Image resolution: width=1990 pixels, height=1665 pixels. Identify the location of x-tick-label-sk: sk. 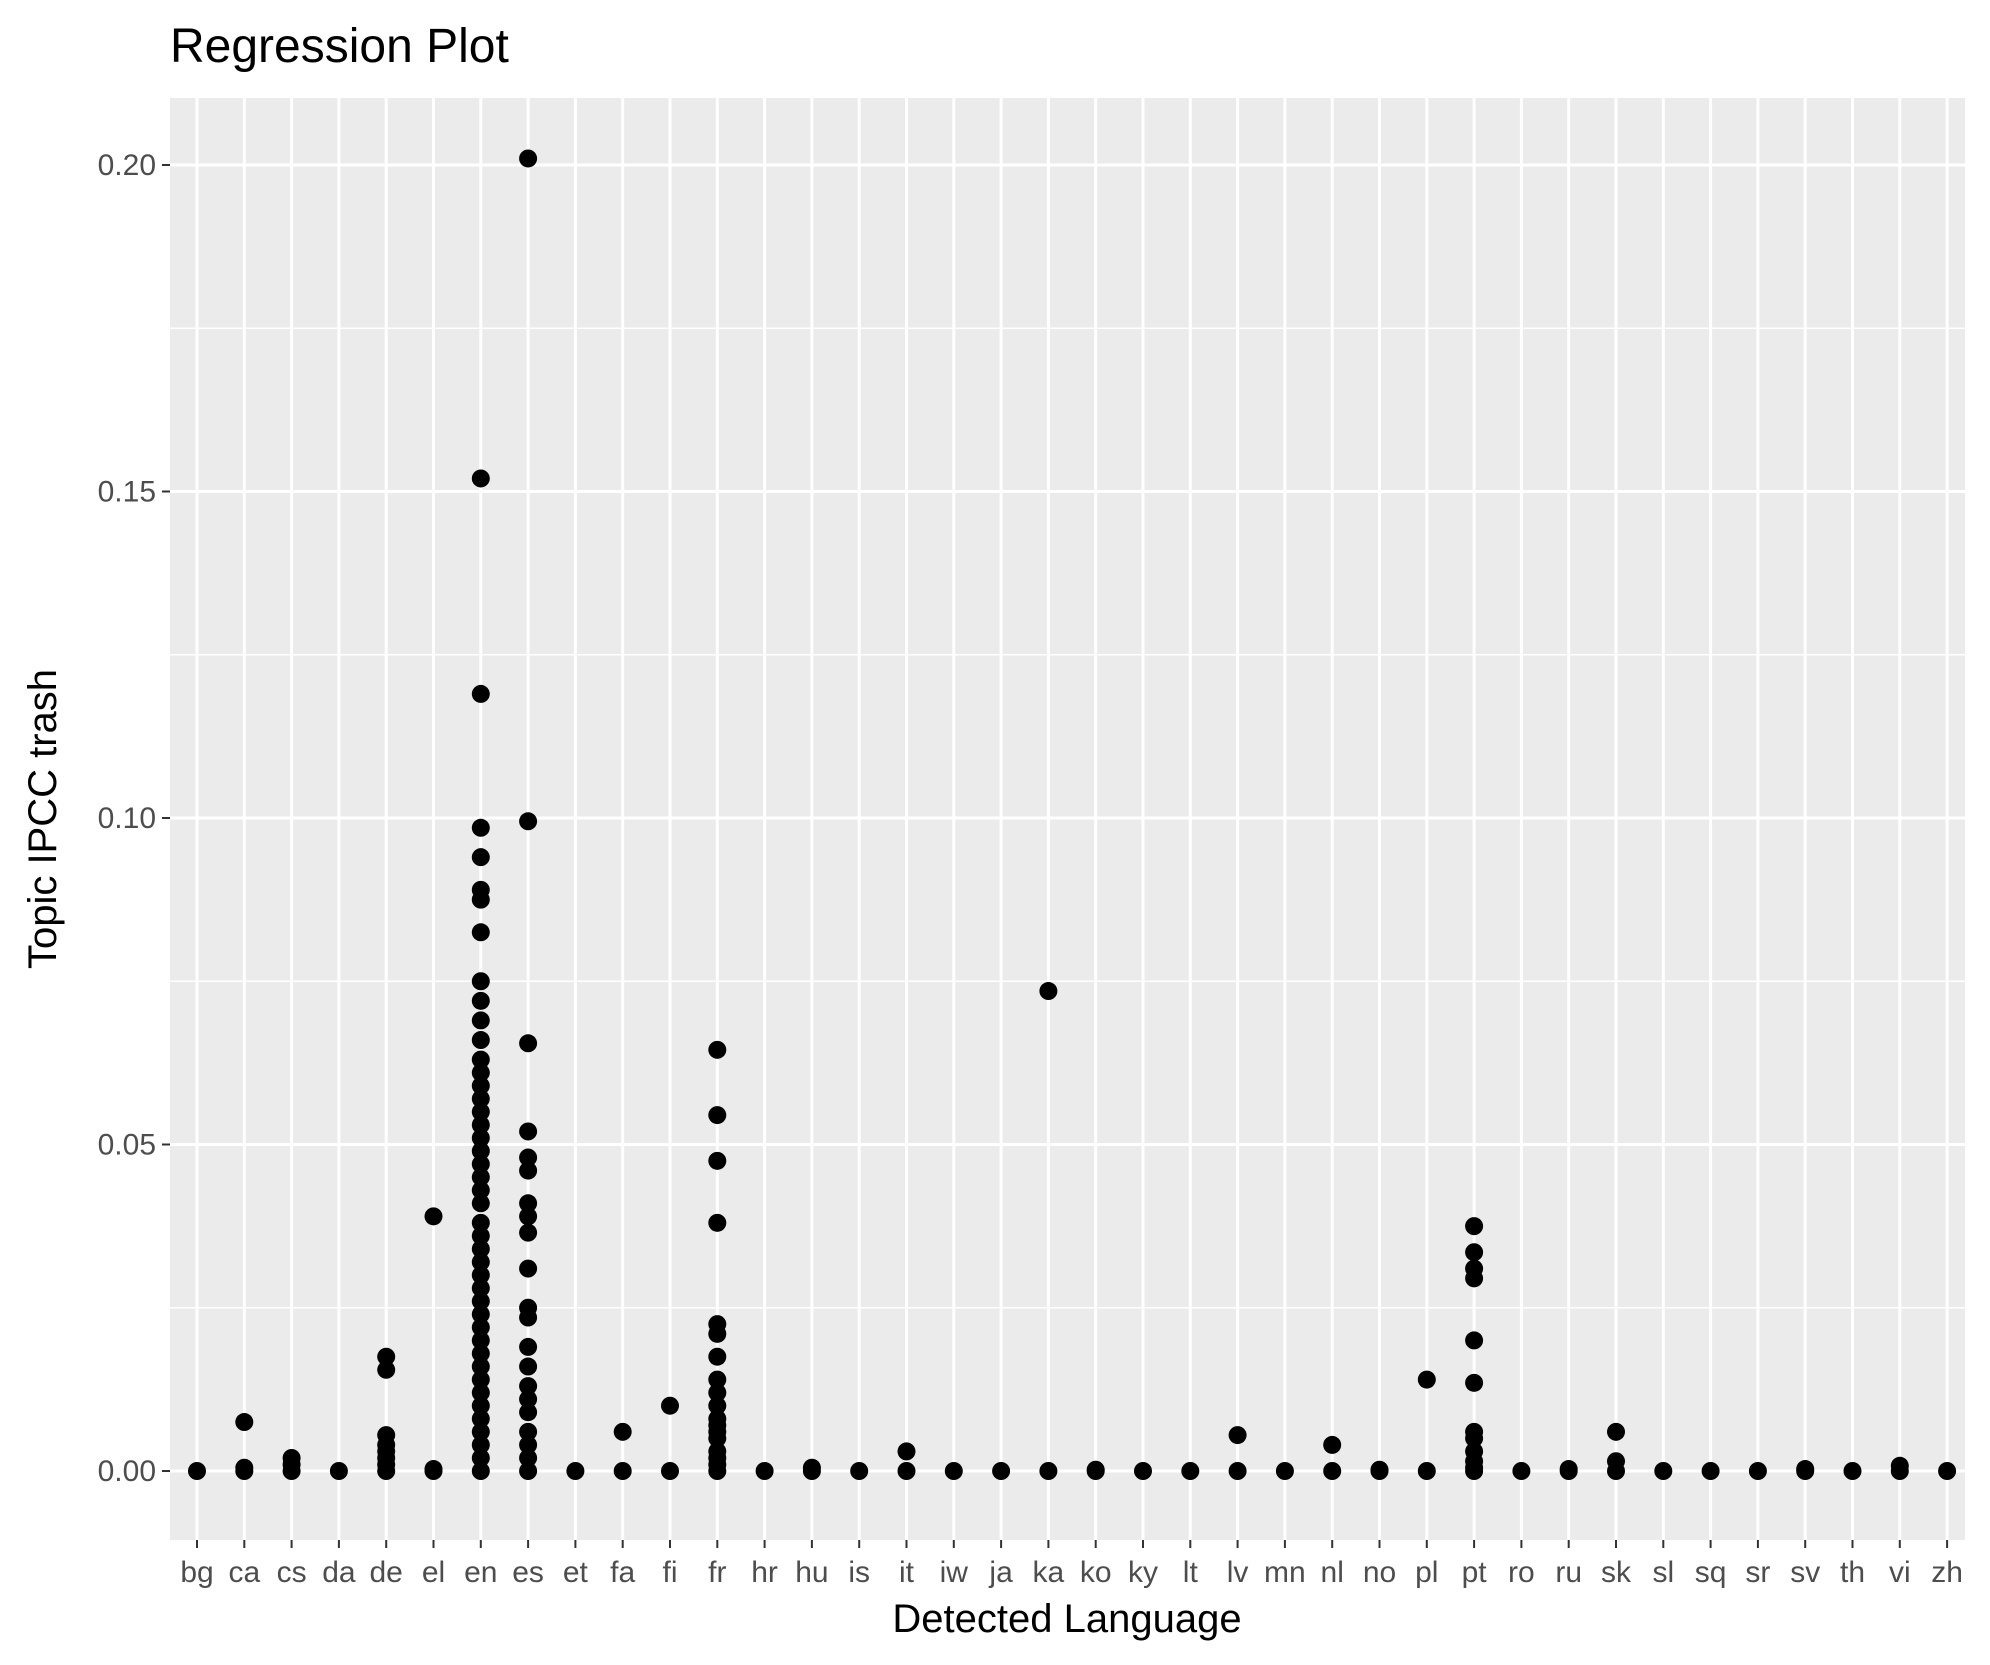
(1616, 1572).